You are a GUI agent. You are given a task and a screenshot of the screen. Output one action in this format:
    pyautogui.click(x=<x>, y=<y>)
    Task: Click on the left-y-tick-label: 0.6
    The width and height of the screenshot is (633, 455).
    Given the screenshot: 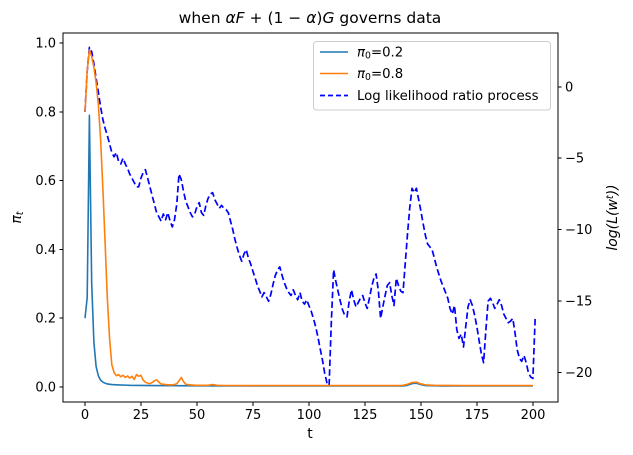 What is the action you would take?
    pyautogui.click(x=45, y=181)
    